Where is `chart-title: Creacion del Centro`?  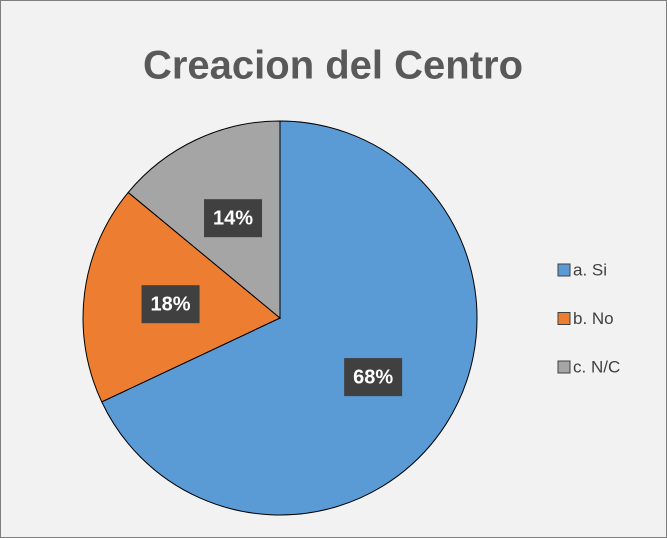
chart-title: Creacion del Centro is located at coordinates (333, 66).